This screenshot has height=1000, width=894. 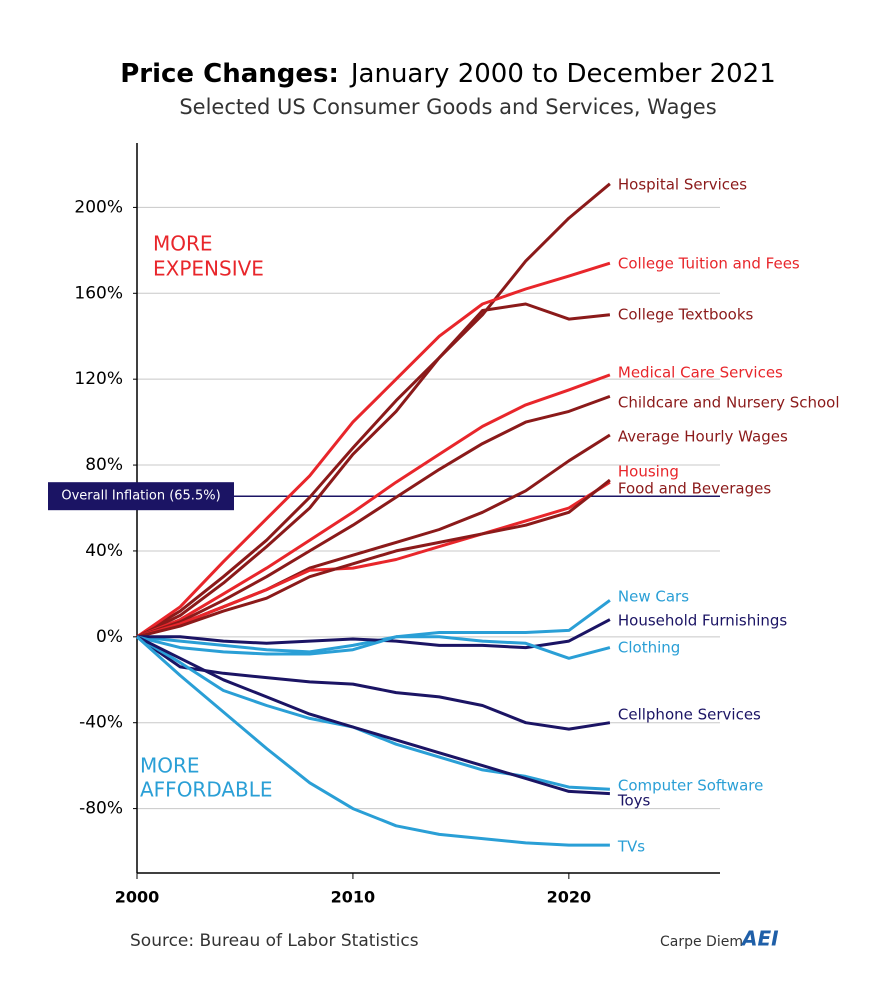 What do you see at coordinates (701, 942) in the screenshot?
I see `brand: Carpe Diem` at bounding box center [701, 942].